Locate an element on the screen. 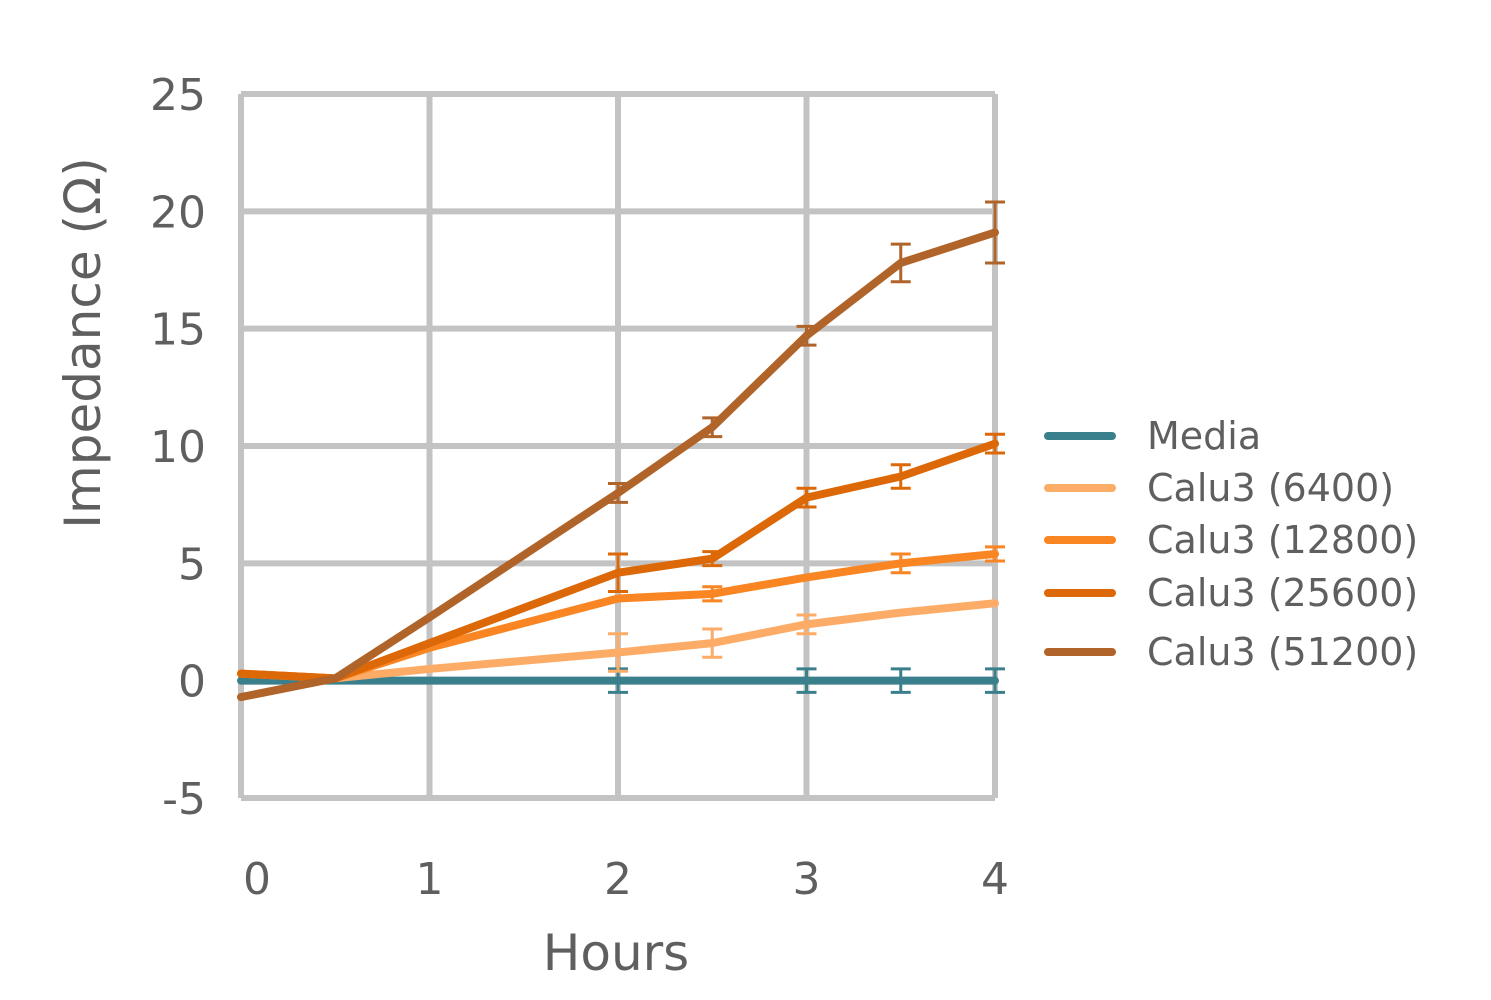 The image size is (1491, 1000). y-axis-label: Impedance (Ω) is located at coordinates (83, 342).